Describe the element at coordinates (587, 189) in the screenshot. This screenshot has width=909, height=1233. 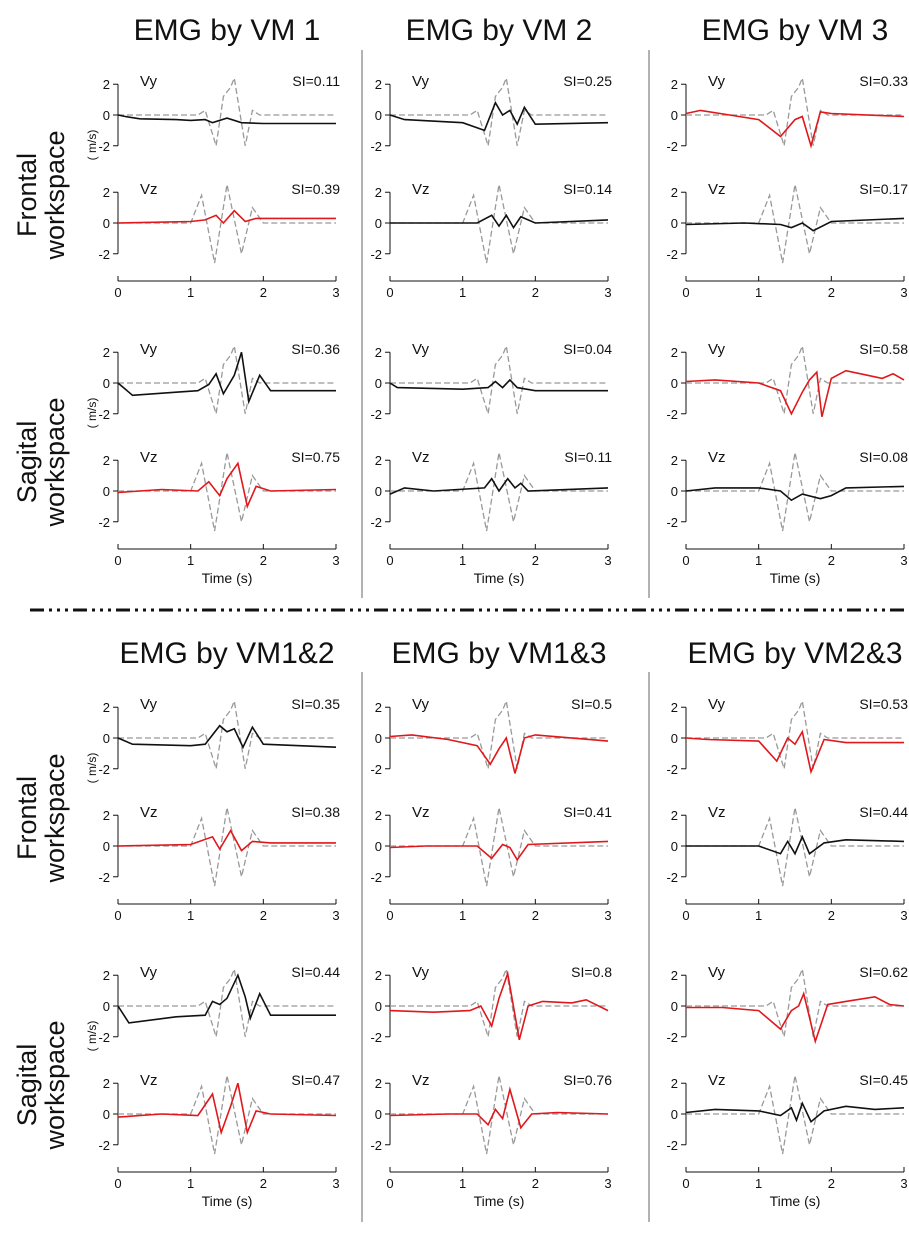
I see `si-label: SI=0.14` at that location.